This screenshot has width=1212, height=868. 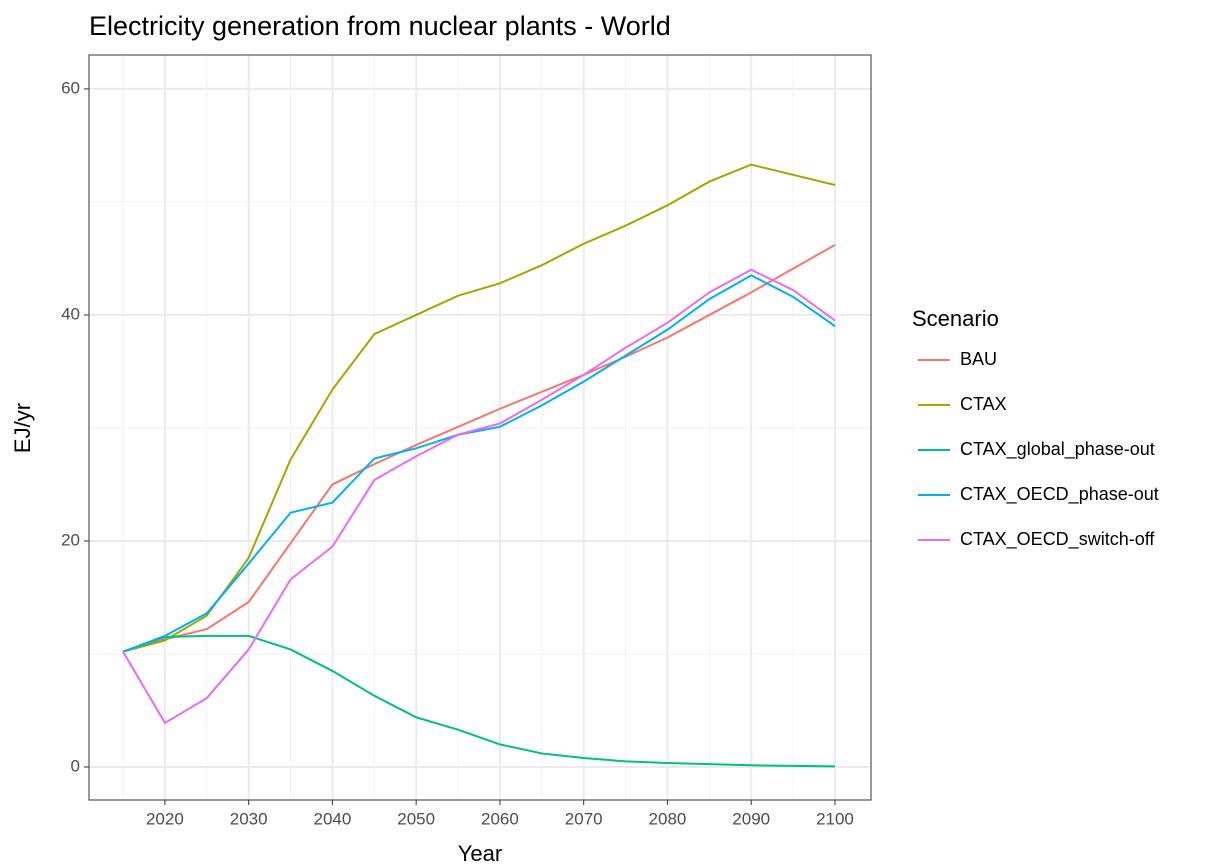 What do you see at coordinates (668, 818) in the screenshot?
I see `x-tick-label: 2080` at bounding box center [668, 818].